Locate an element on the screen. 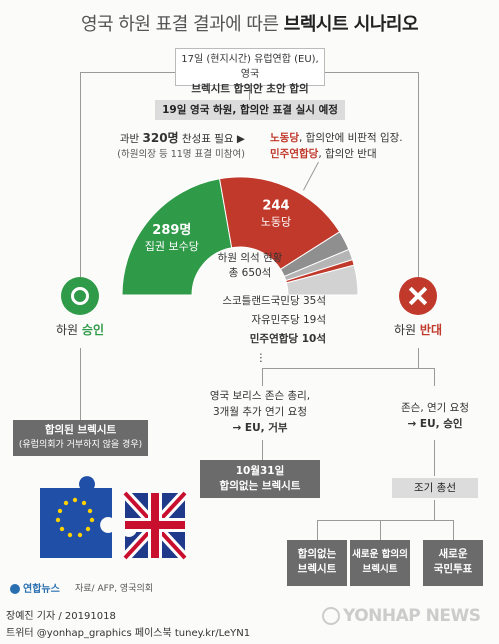  delay-request-box: 존슨, 연기 요청 → EU, 승인 is located at coordinates (435, 416).